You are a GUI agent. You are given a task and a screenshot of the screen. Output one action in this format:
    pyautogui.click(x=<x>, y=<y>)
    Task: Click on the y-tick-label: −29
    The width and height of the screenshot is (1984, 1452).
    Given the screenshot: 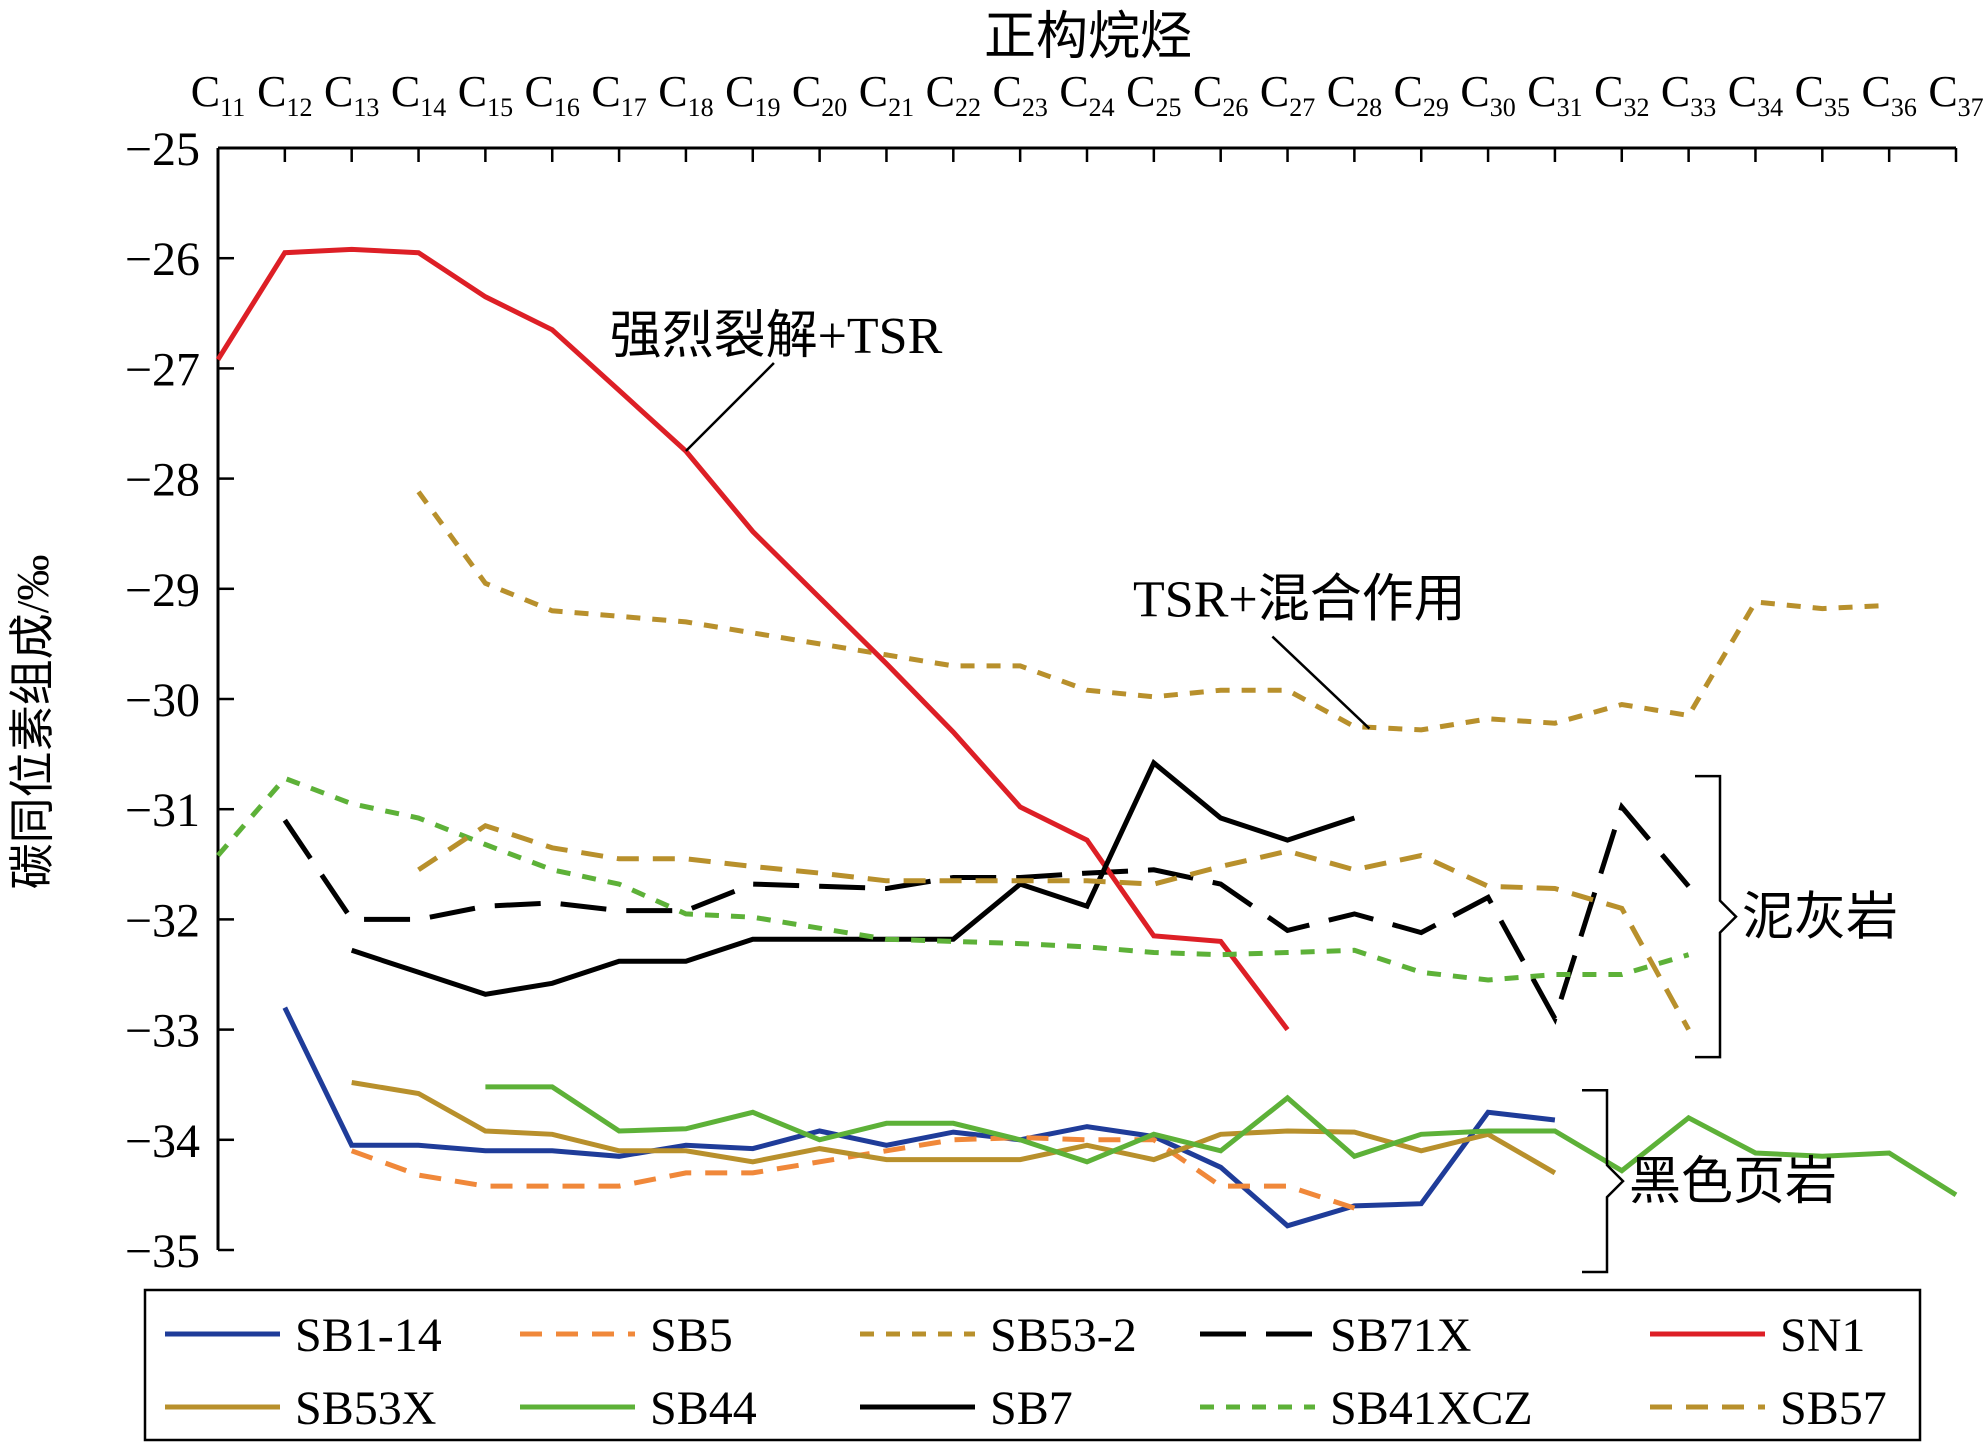 What is the action you would take?
    pyautogui.click(x=162, y=590)
    